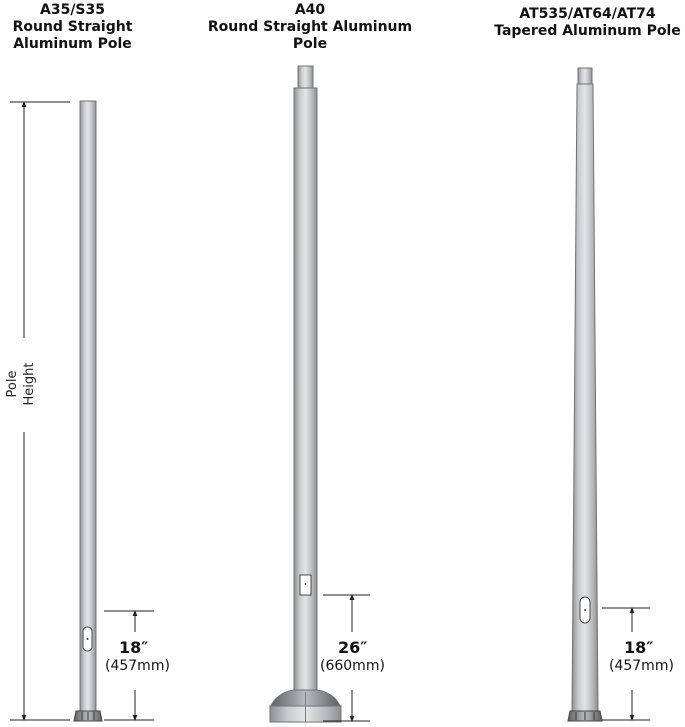 The height and width of the screenshot is (727, 685). I want to click on pole-1-title-line-2: Round Straight, so click(72, 27).